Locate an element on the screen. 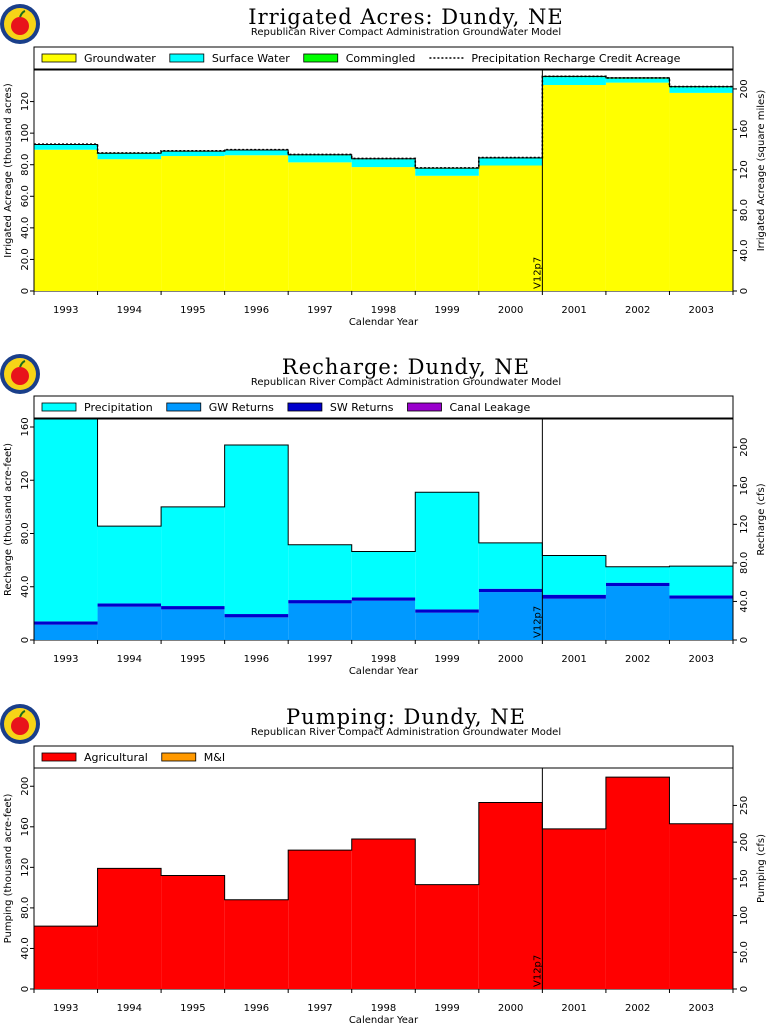 The image size is (768, 1024). legend-label: Commingled is located at coordinates (381, 58).